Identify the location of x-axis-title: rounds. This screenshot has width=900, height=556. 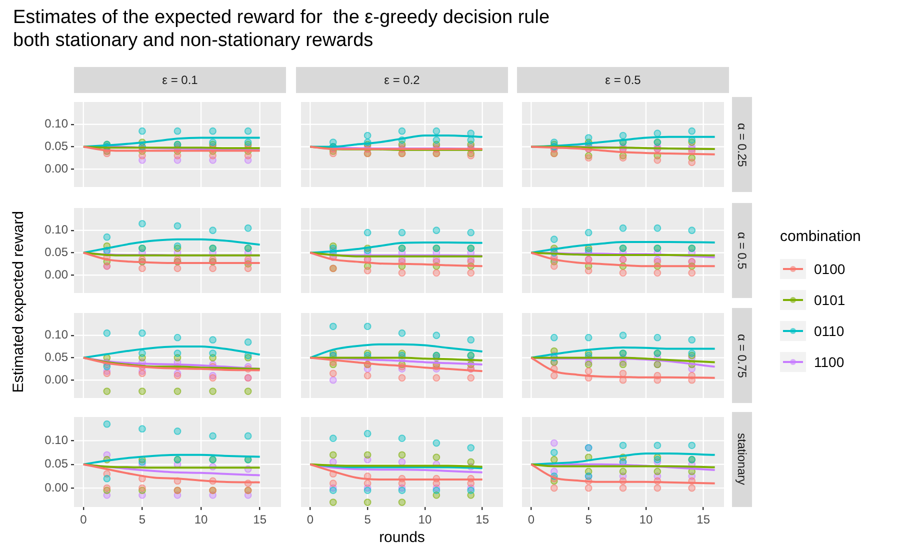
(402, 537).